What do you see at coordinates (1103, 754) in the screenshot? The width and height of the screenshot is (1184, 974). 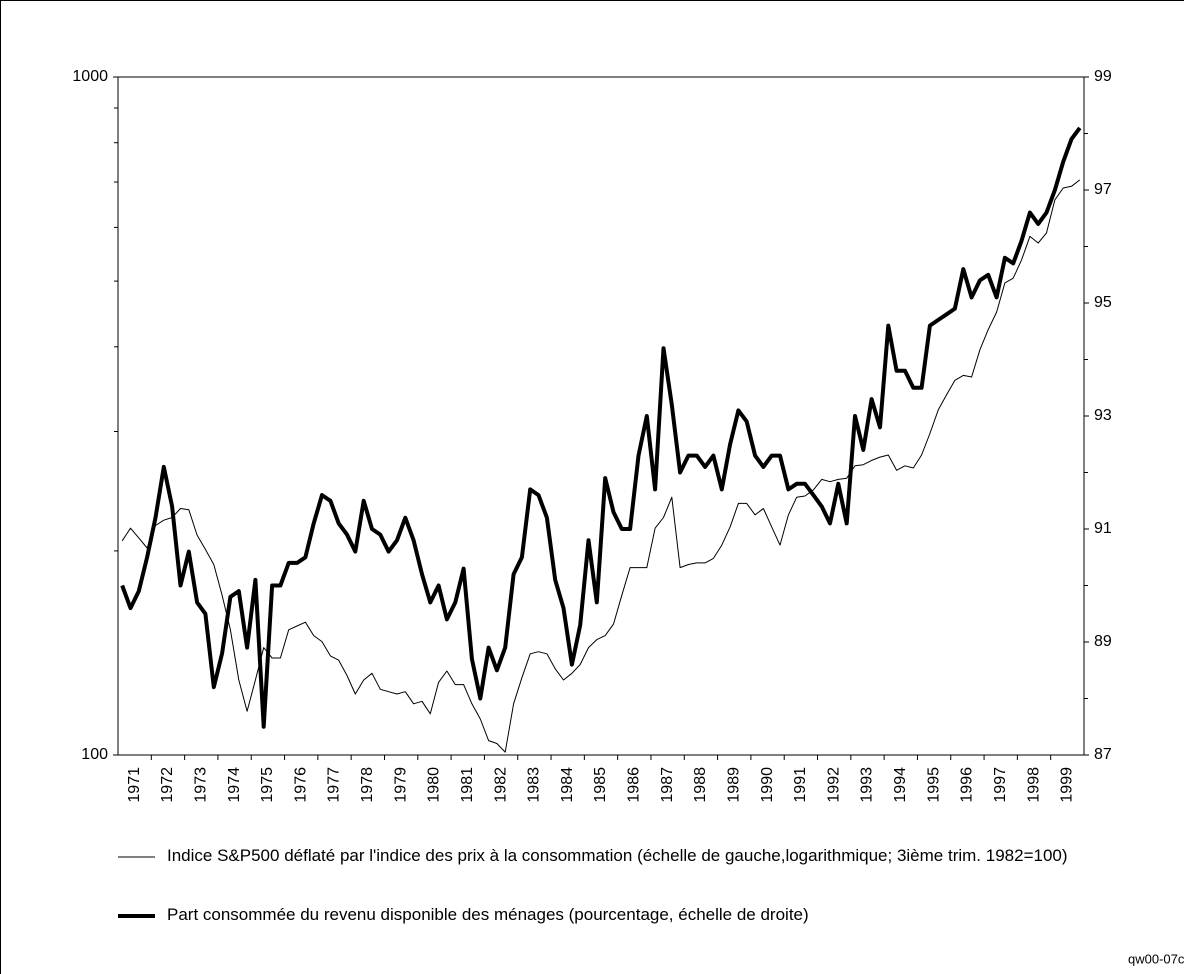 I see `y2-tick-label: 87` at bounding box center [1103, 754].